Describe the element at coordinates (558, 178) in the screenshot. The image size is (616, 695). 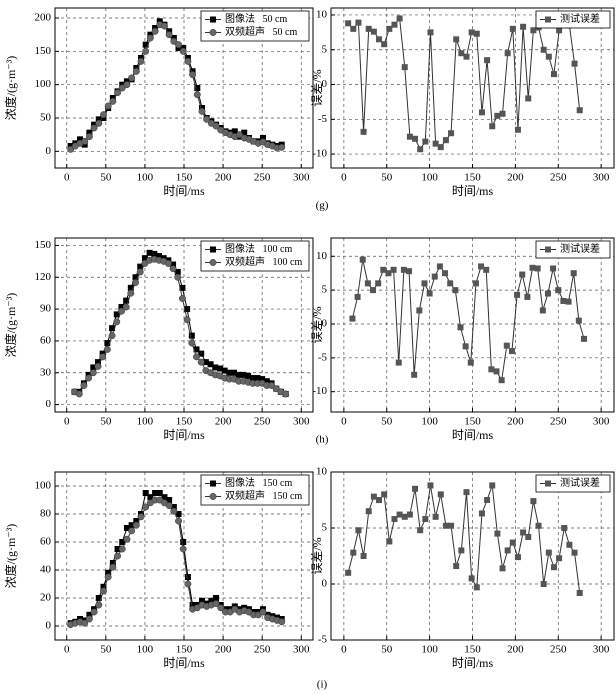
I see `x-tick-label: 250` at that location.